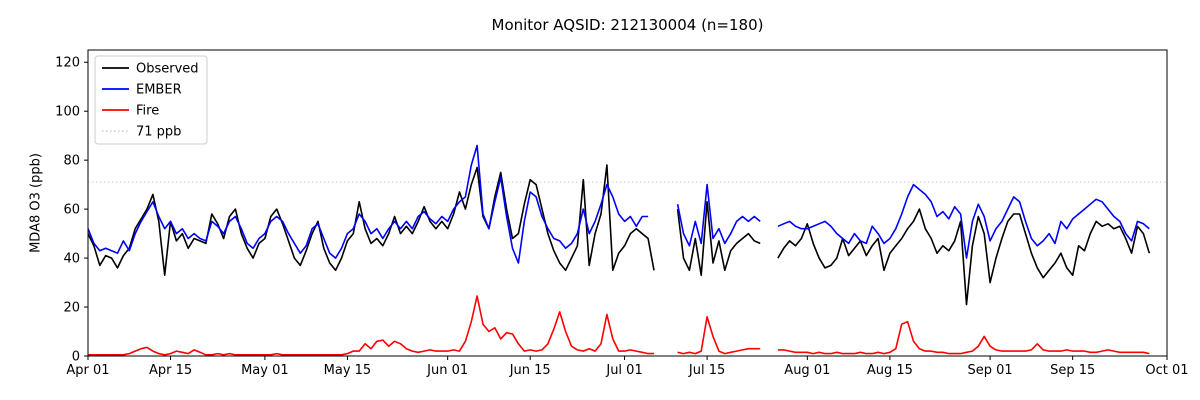 The width and height of the screenshot is (1200, 400). What do you see at coordinates (447, 370) in the screenshot?
I see `x-tick-label: Jun 01` at bounding box center [447, 370].